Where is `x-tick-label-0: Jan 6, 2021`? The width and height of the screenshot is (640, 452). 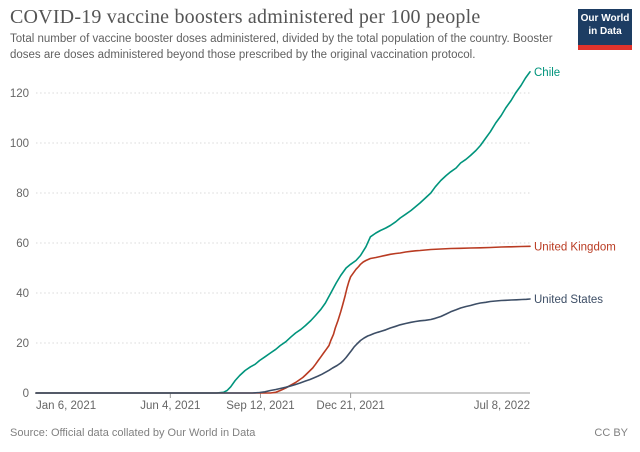 x-tick-label-0: Jan 6, 2021 is located at coordinates (66, 406).